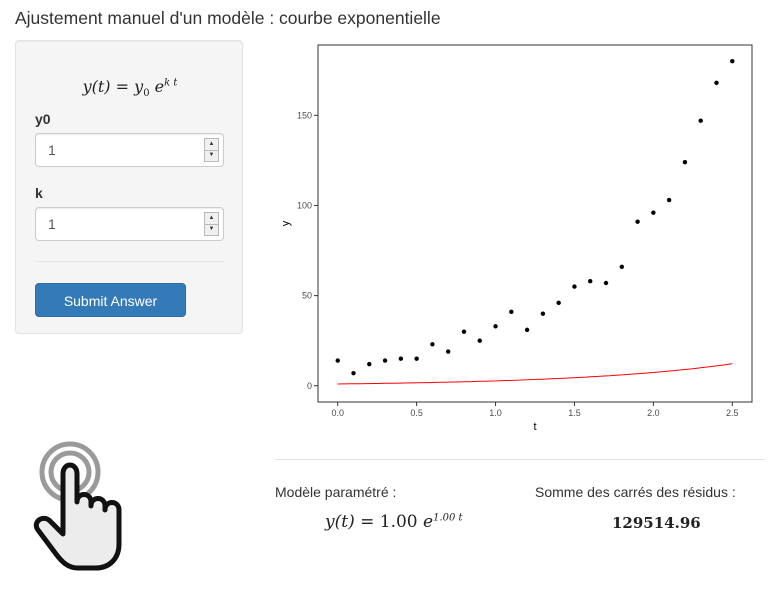 This screenshot has height=600, width=780. I want to click on fitted-exp: e1.00 t, so click(443, 522).